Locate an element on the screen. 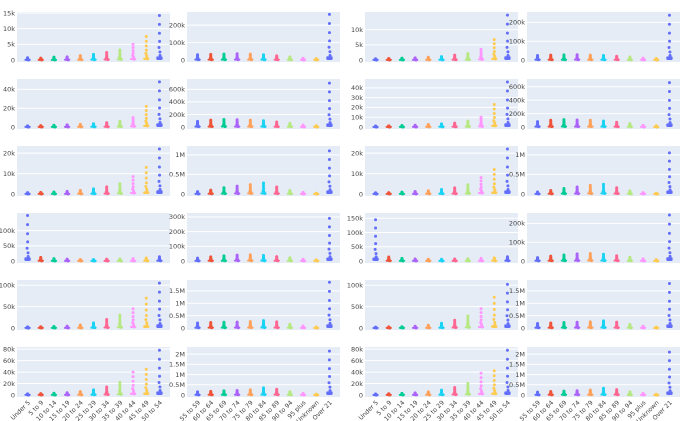 This screenshot has width=690, height=421. category-3-points is located at coordinates (224, 123).